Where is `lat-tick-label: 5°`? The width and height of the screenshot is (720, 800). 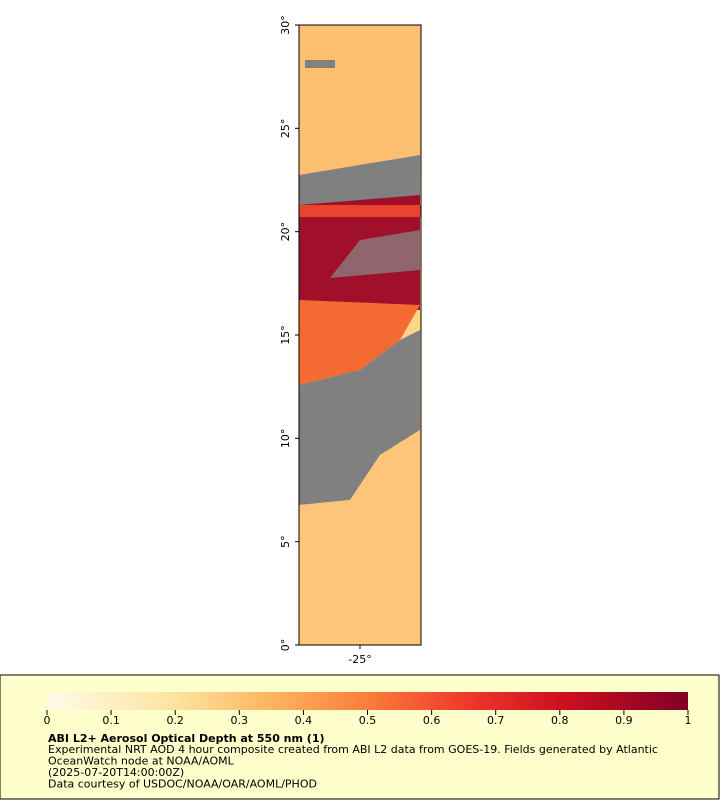
lat-tick-label: 5° is located at coordinates (285, 541).